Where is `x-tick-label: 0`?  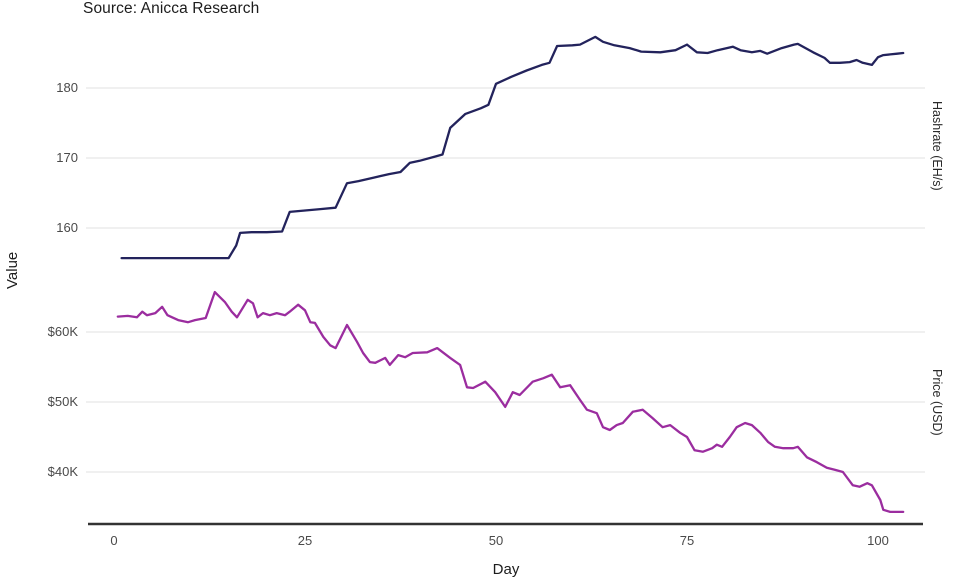
x-tick-label: 0 is located at coordinates (114, 540).